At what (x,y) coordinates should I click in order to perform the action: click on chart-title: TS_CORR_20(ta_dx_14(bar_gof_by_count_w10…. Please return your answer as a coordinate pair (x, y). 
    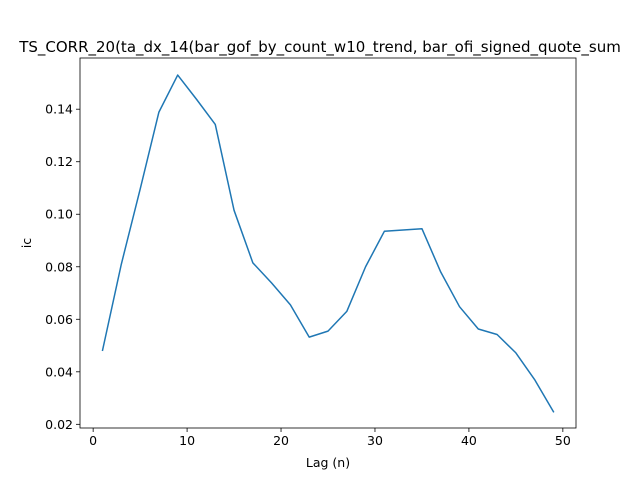
    Looking at the image, I should click on (319, 47).